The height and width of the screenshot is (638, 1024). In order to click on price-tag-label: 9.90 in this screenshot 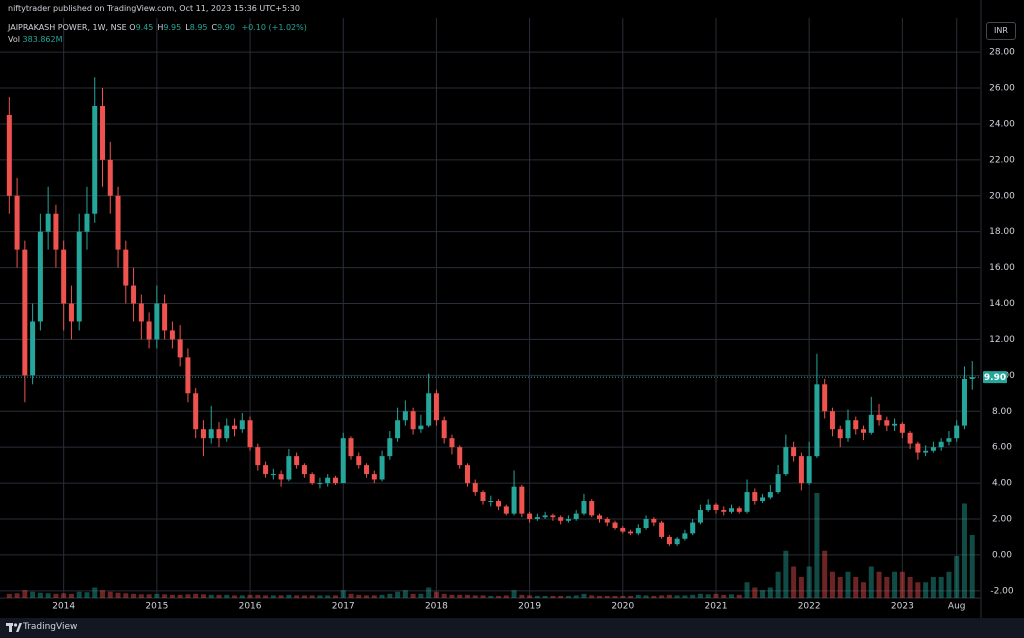, I will do `click(995, 378)`.